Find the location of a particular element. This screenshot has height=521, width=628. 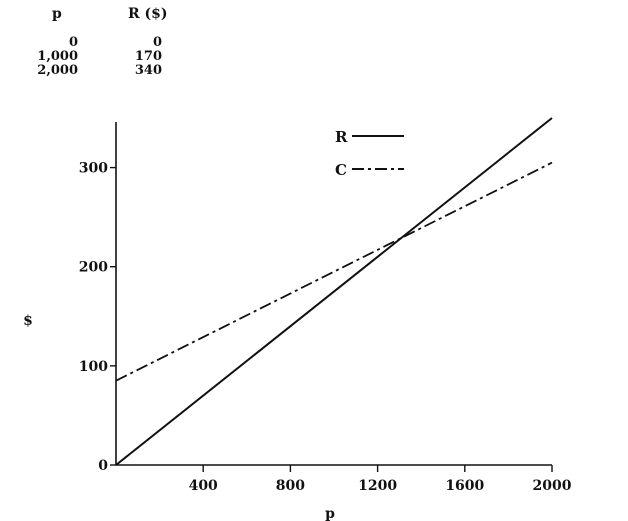

x-tick-label-2000: 2000 is located at coordinates (552, 486).